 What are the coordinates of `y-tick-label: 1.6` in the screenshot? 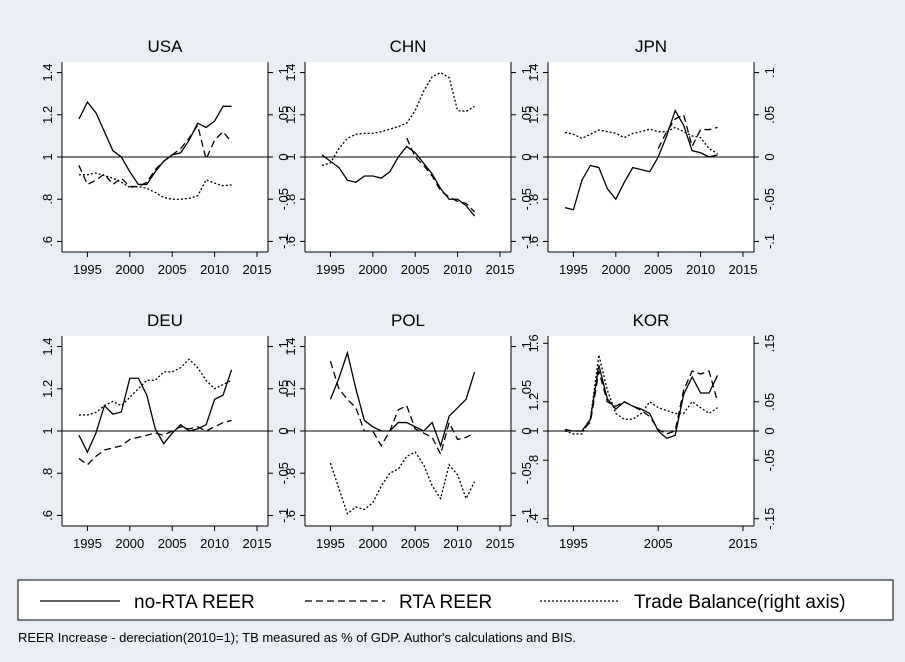 It's located at (533, 343).